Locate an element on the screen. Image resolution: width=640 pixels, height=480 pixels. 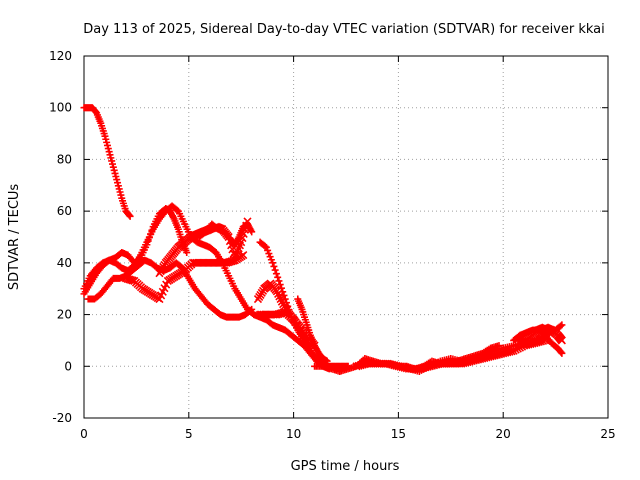
series-sat-c is located at coordinates (206, 287).